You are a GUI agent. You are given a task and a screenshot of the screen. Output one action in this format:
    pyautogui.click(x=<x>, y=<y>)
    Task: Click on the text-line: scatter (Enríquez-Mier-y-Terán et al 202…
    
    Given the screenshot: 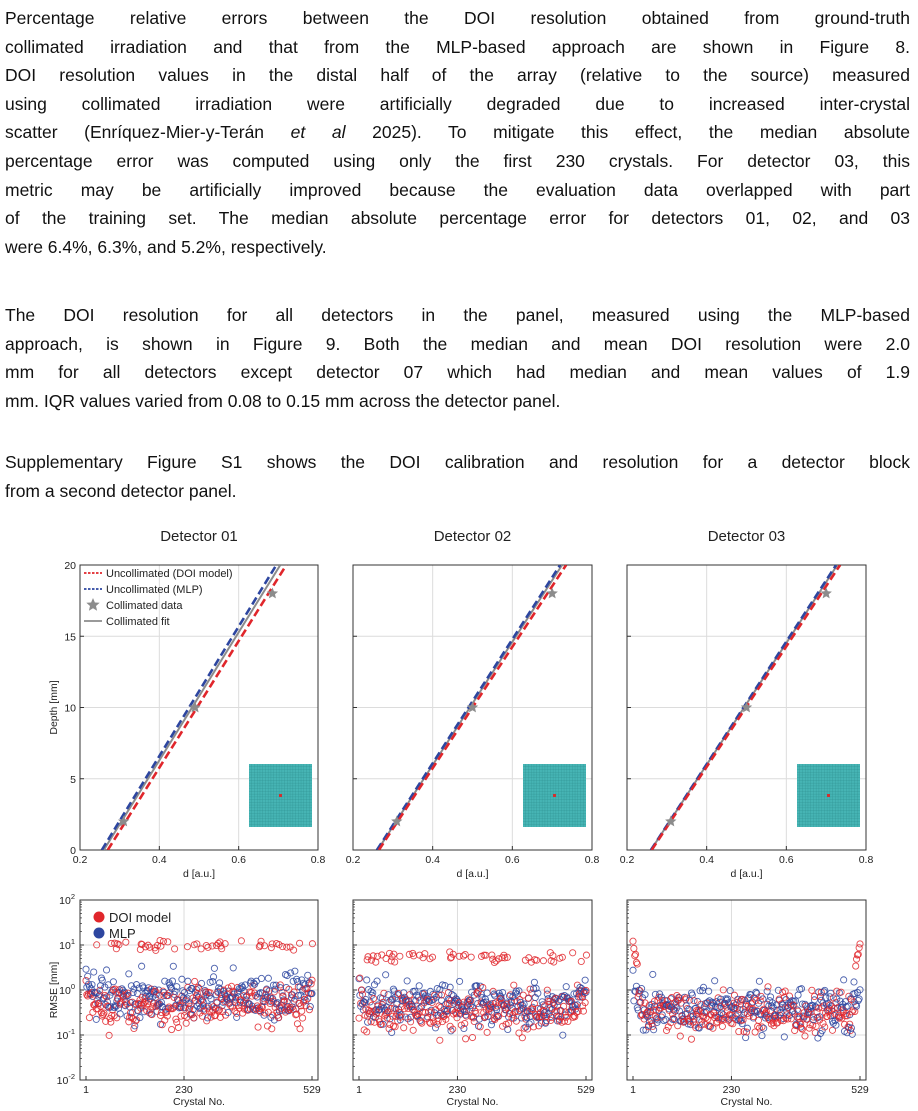 What is the action you would take?
    pyautogui.click(x=457, y=132)
    